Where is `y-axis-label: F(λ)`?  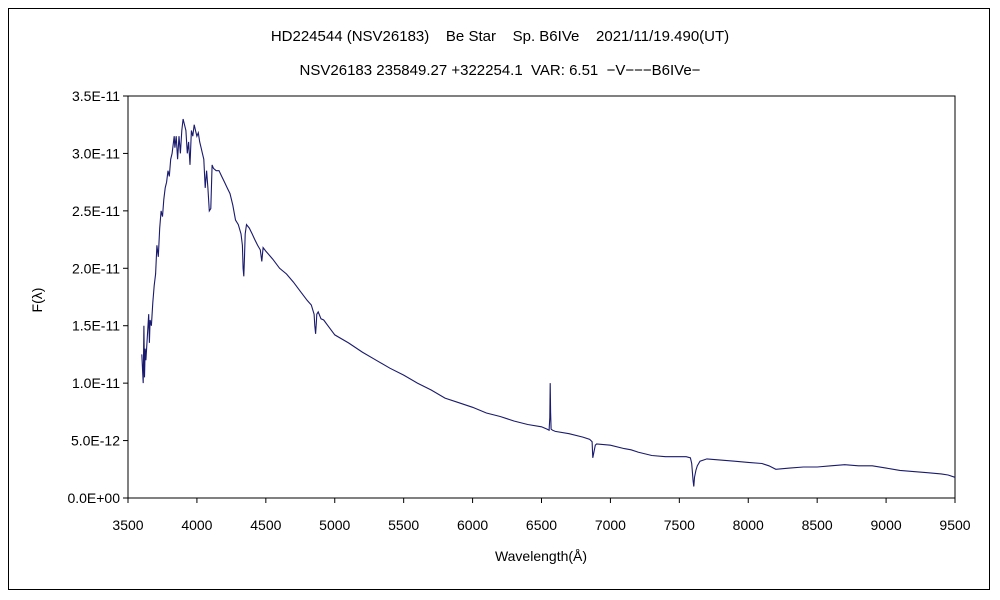 y-axis-label: F(λ) is located at coordinates (37, 300).